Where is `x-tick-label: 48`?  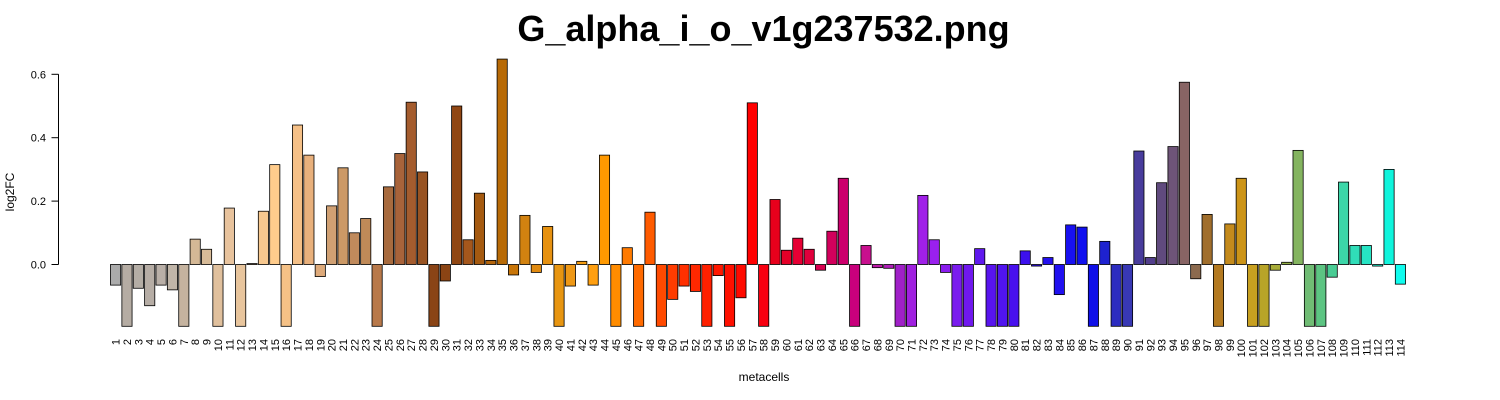
x-tick-label: 48 is located at coordinates (651, 345).